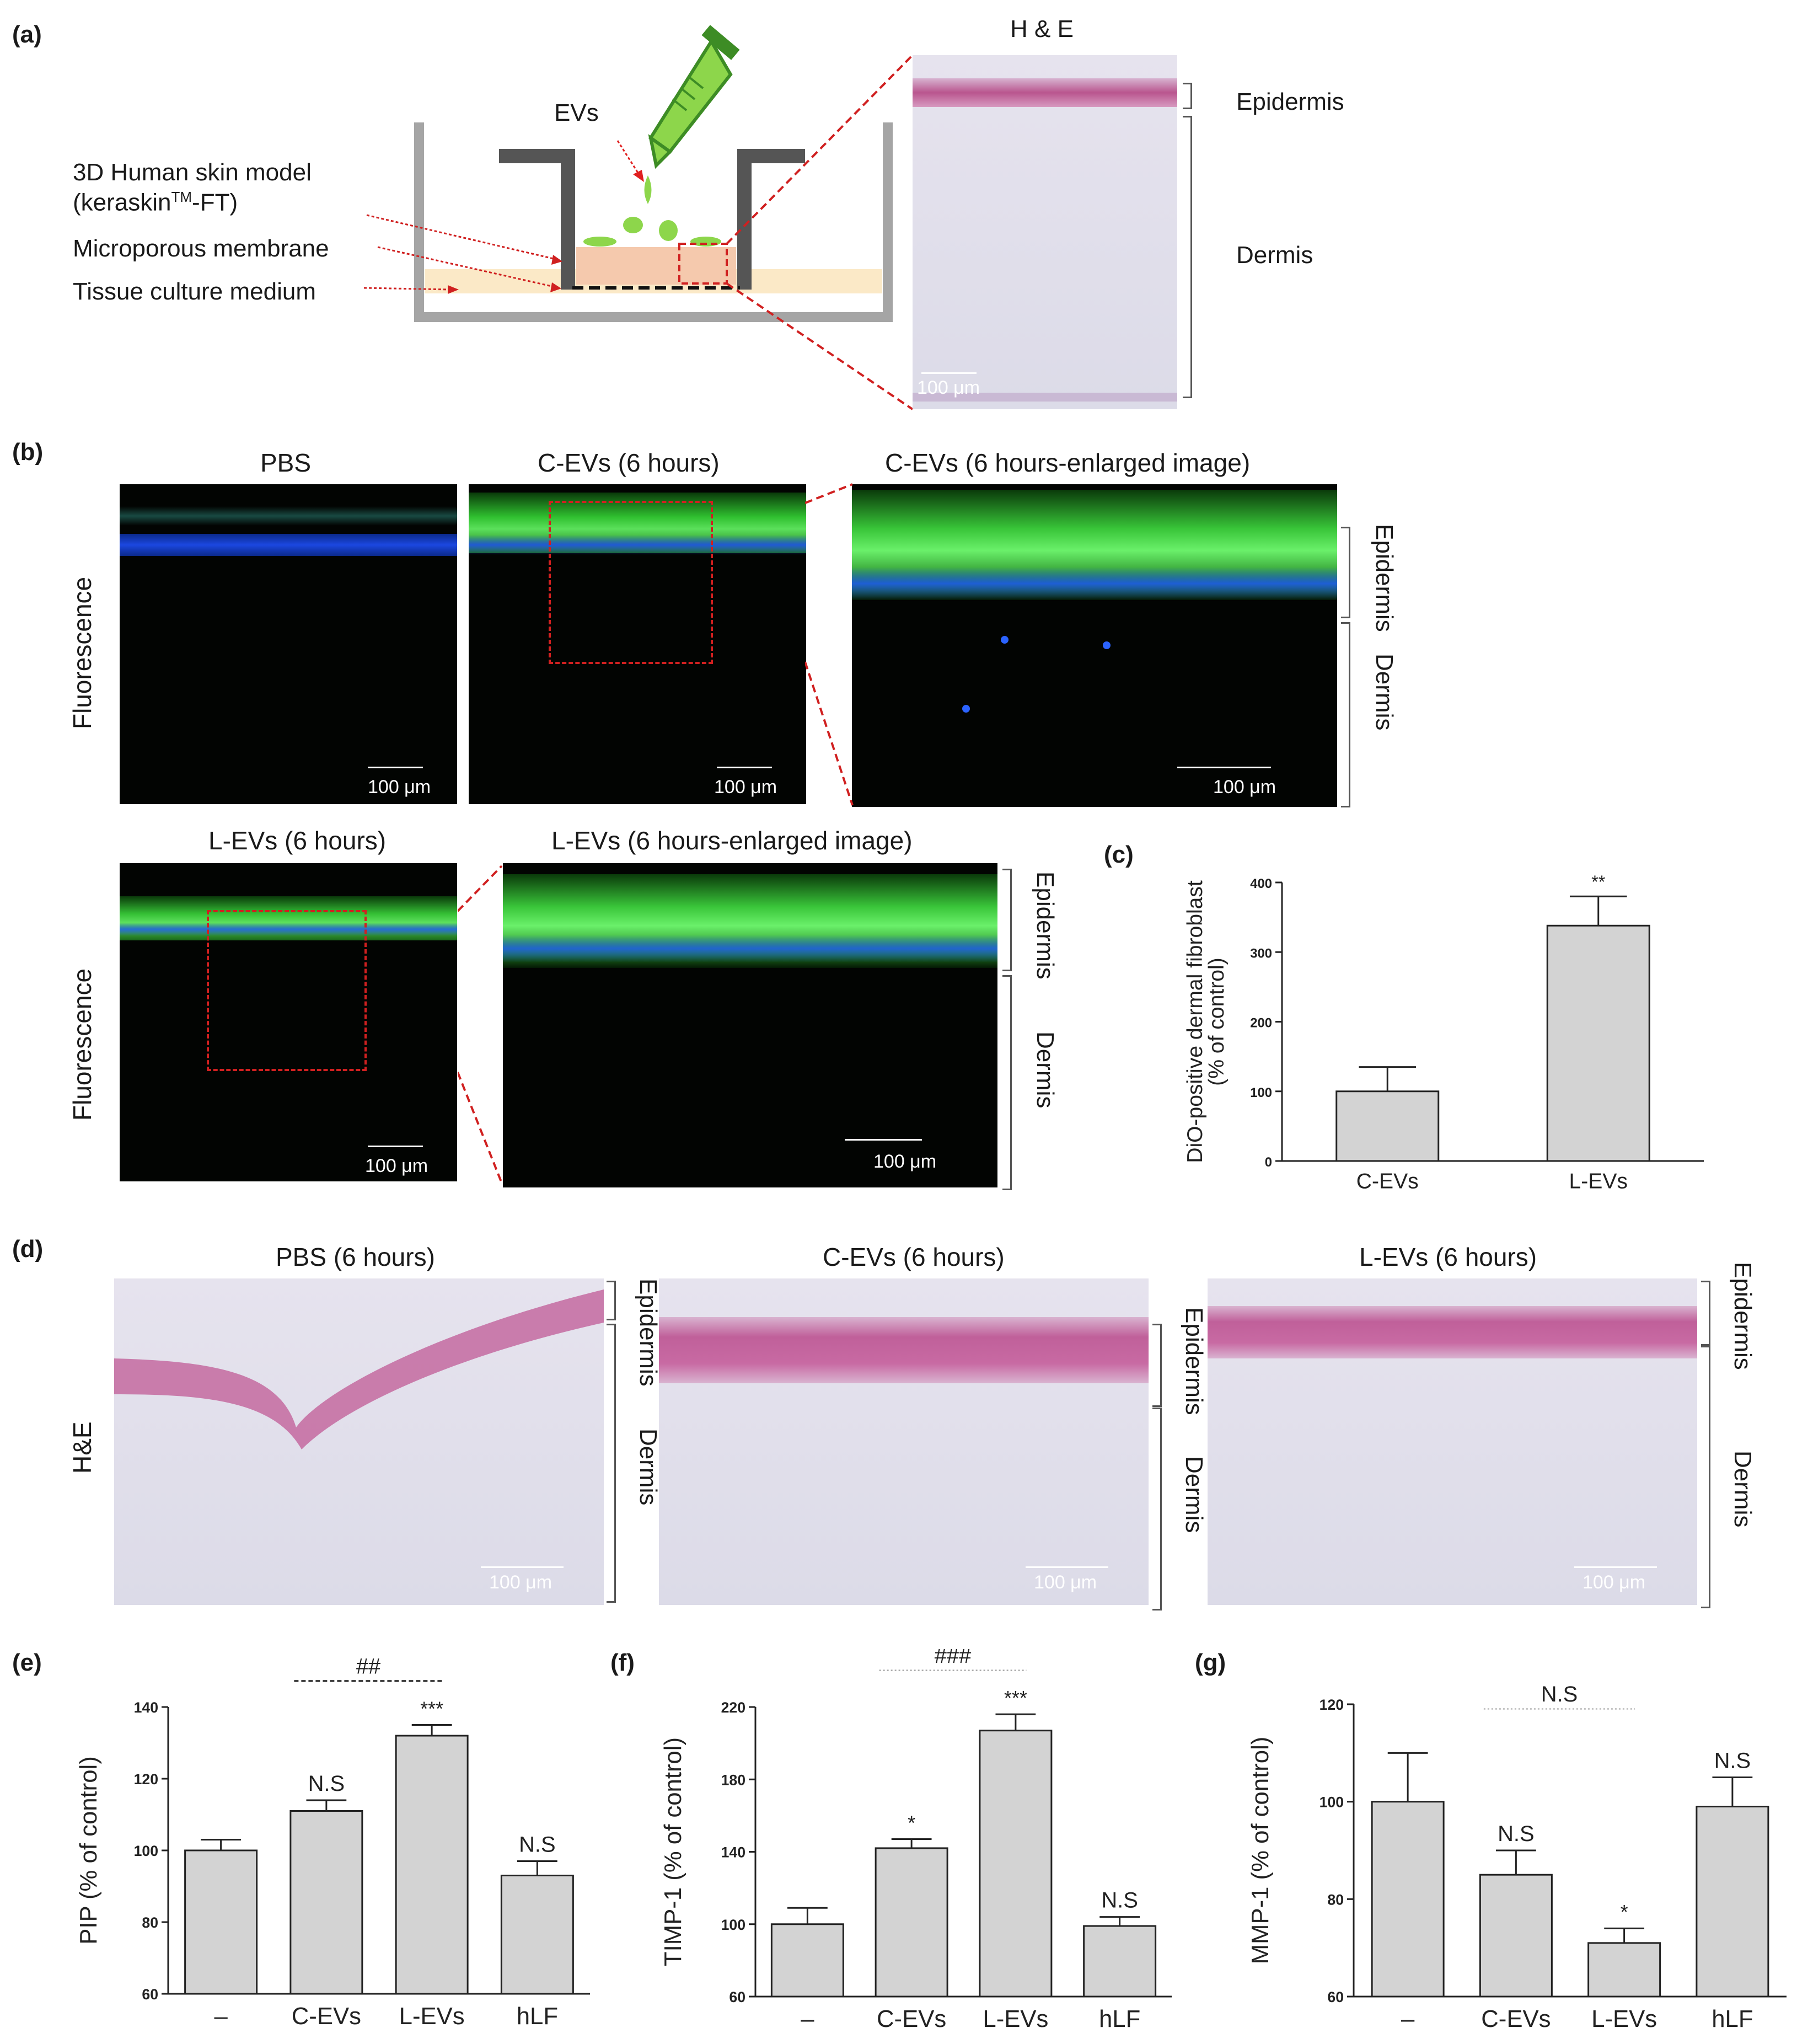  I want to click on well-outline, so click(653, 222).